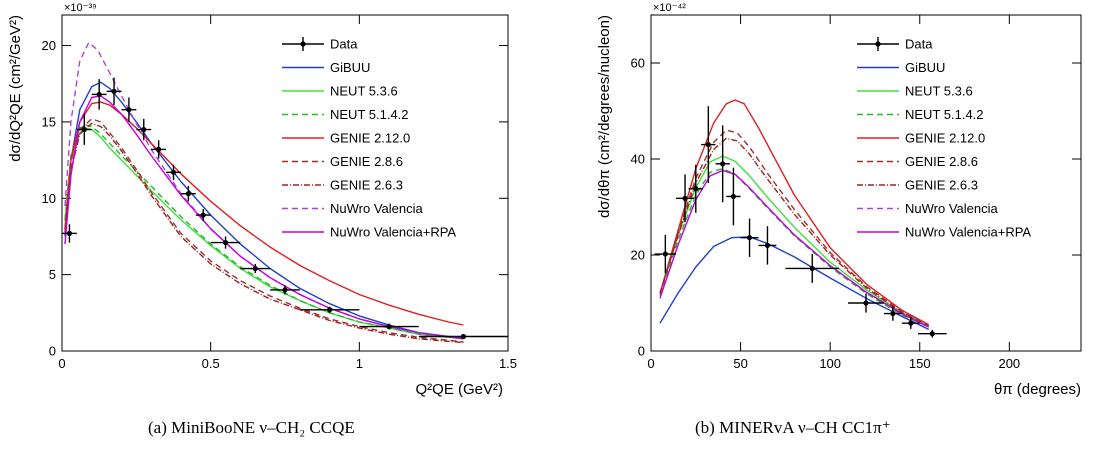  What do you see at coordinates (669, 8) in the screenshot?
I see `b-y-exponent: ×10⁻⁴²` at bounding box center [669, 8].